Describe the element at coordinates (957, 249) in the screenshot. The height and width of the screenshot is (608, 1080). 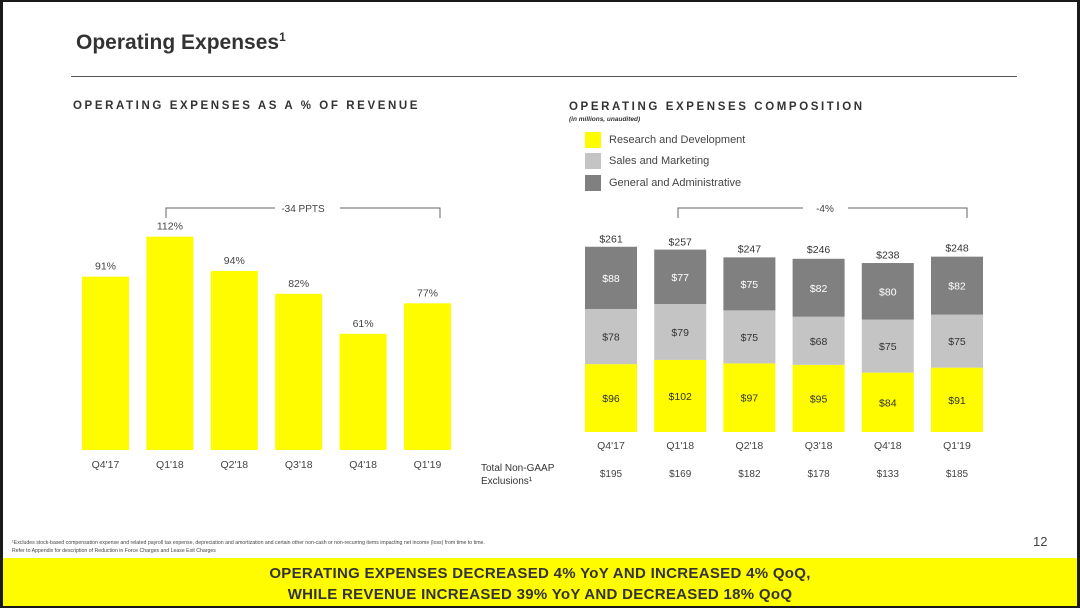
I see `total-label: $248` at that location.